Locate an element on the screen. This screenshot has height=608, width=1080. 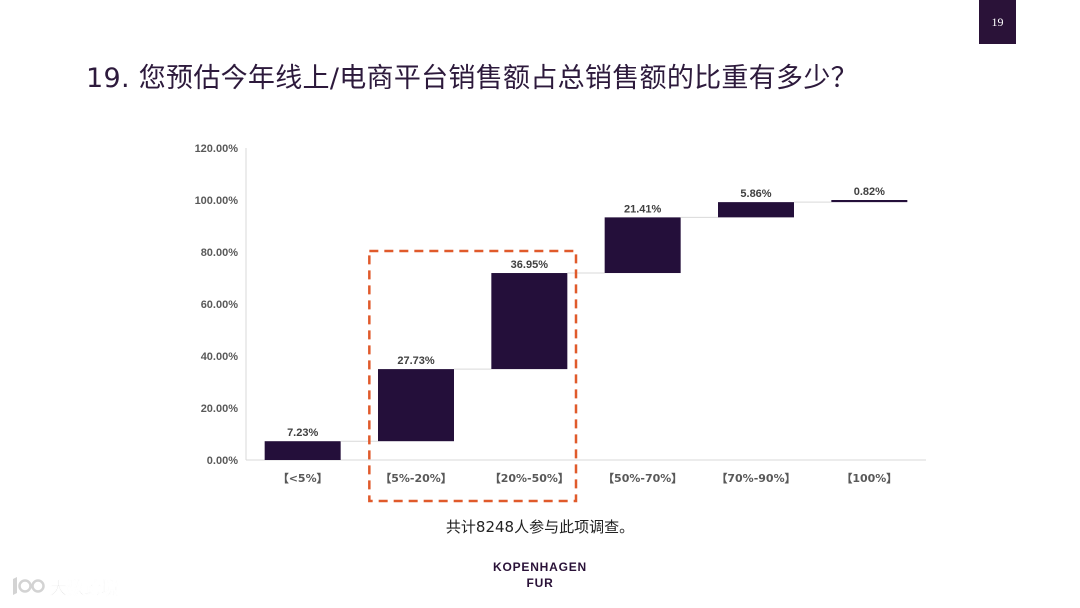
logo-line-2: FUR is located at coordinates (540, 583).